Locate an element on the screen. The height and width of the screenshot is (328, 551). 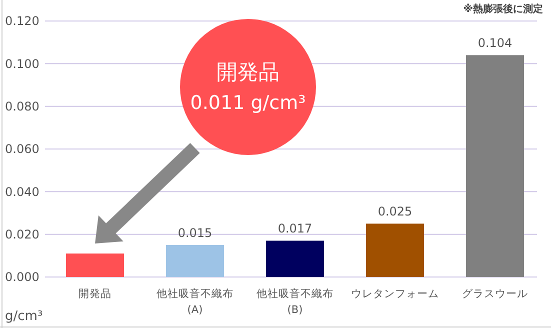
text: ※熱膨張後に測定 is located at coordinates (503, 9).